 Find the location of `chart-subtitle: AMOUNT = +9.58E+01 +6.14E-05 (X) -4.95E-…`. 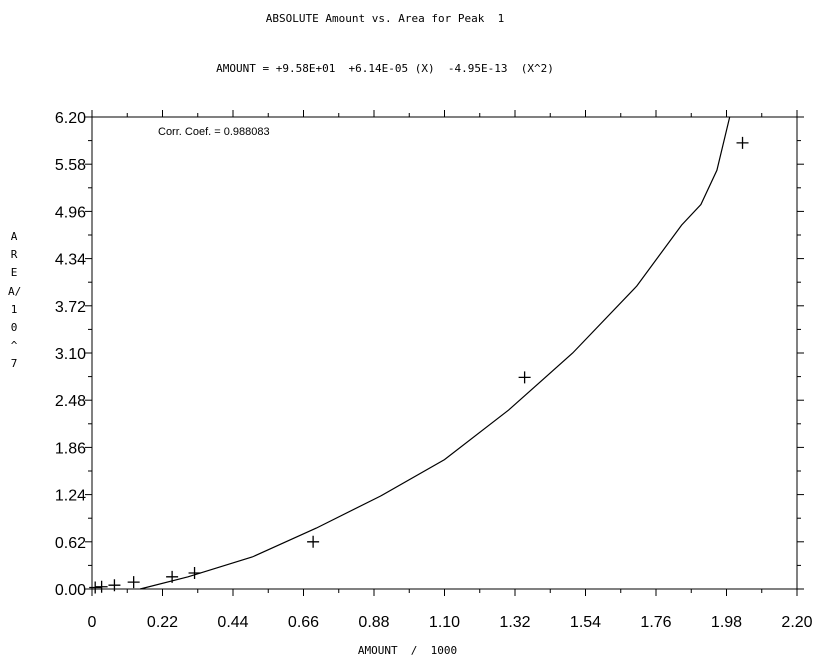

chart-subtitle: AMOUNT = +9.58E+01 +6.14E-05 (X) -4.95E-… is located at coordinates (385, 68).